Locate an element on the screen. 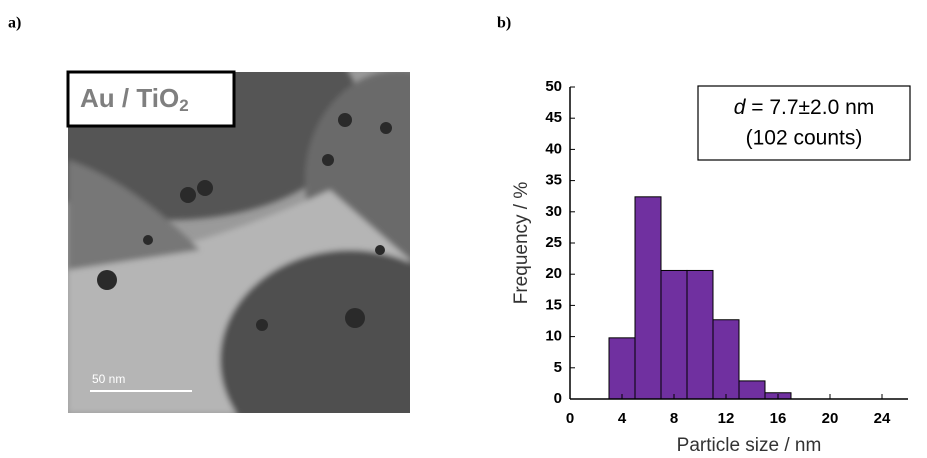 This screenshot has height=458, width=927. y-tick-label: 0 is located at coordinates (558, 398).